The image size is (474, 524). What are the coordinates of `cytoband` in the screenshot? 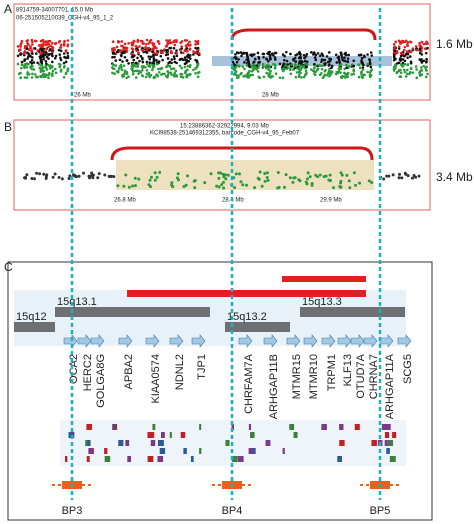 It's located at (257, 327).